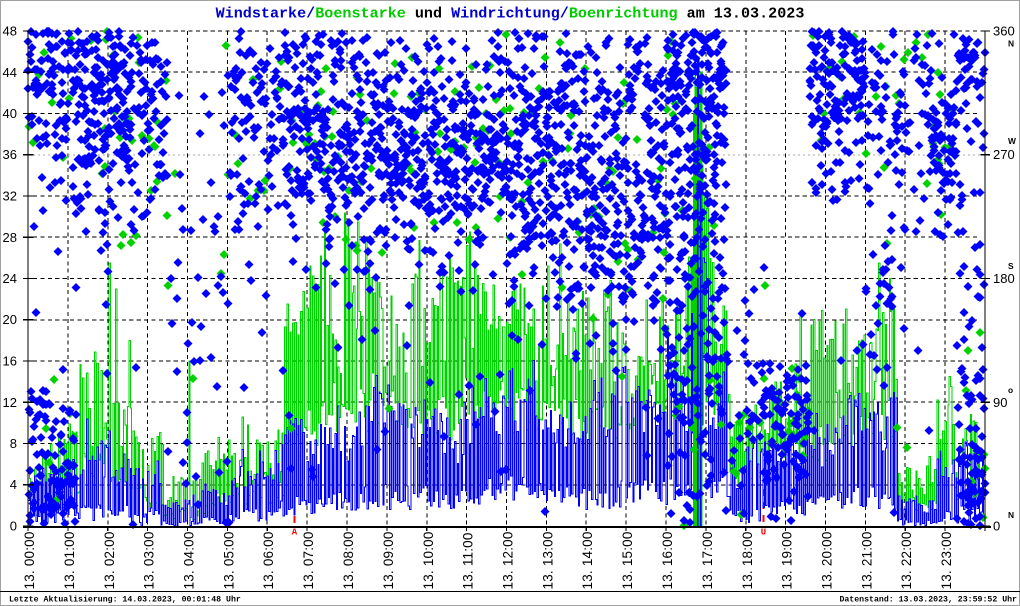 This screenshot has height=606, width=1020. What do you see at coordinates (787, 560) in the screenshot?
I see `svg-text: 13. 19:00` at bounding box center [787, 560].